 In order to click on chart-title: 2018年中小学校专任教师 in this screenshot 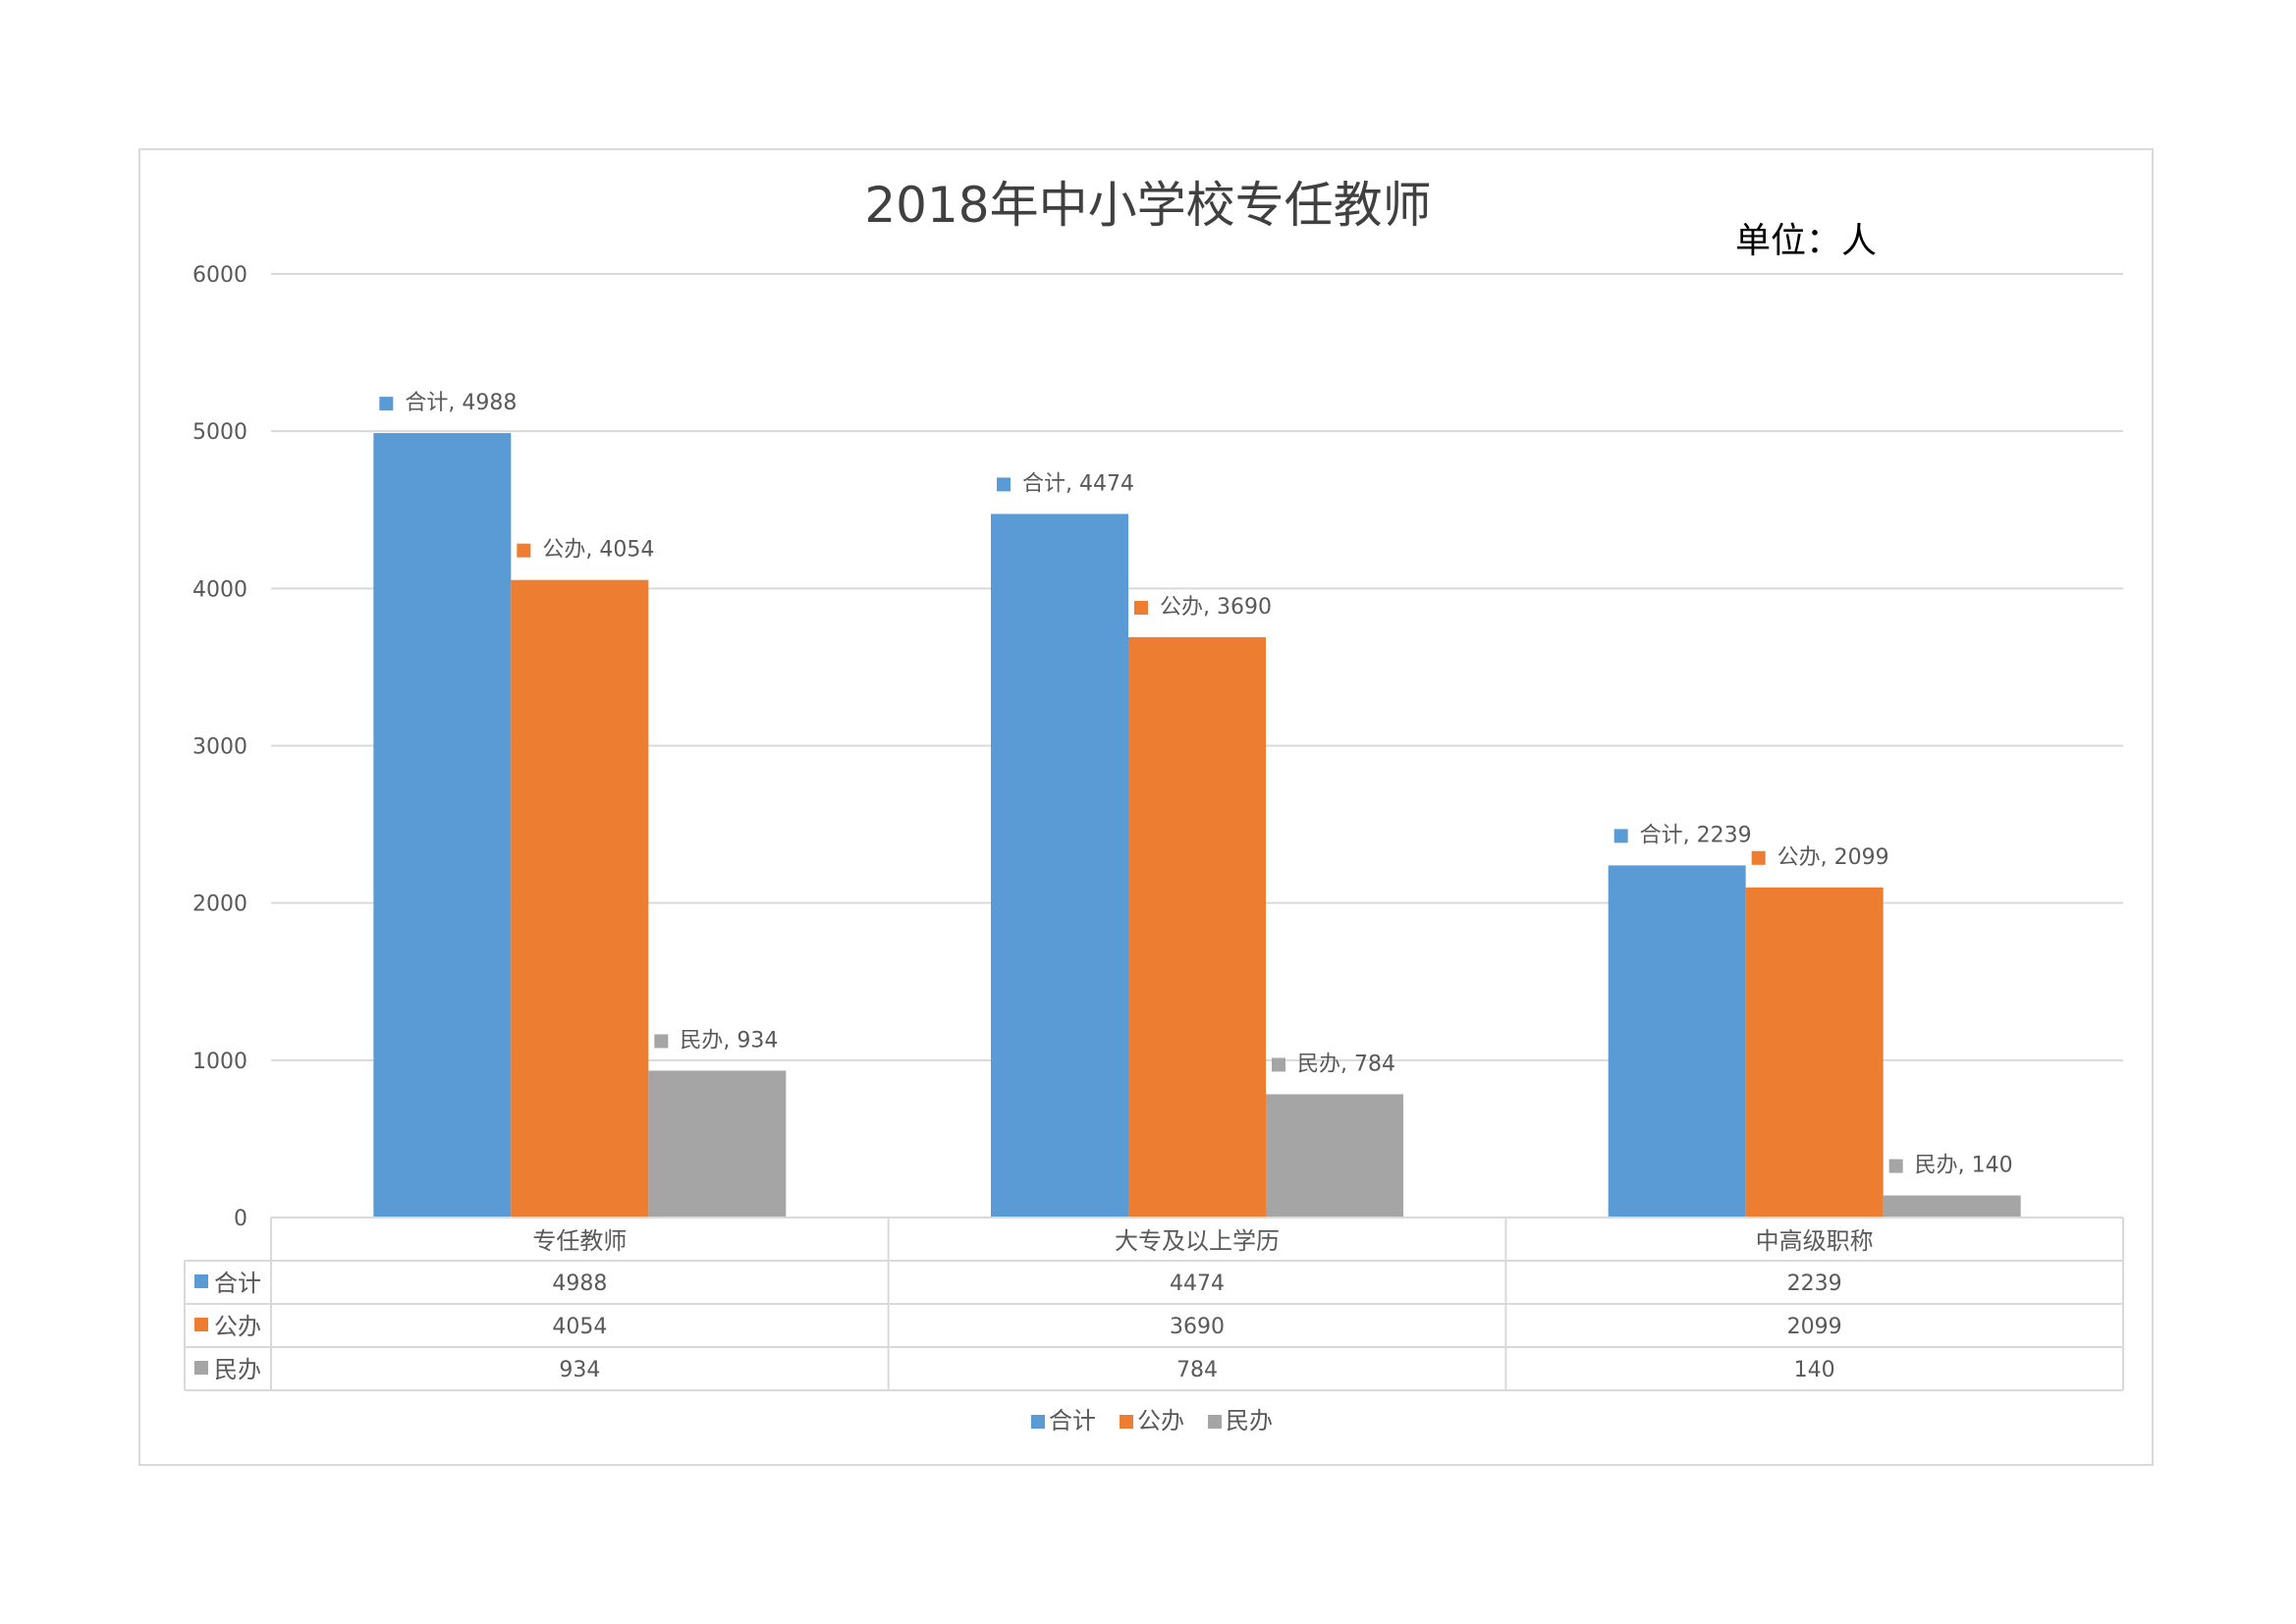, I will do `click(1147, 205)`.